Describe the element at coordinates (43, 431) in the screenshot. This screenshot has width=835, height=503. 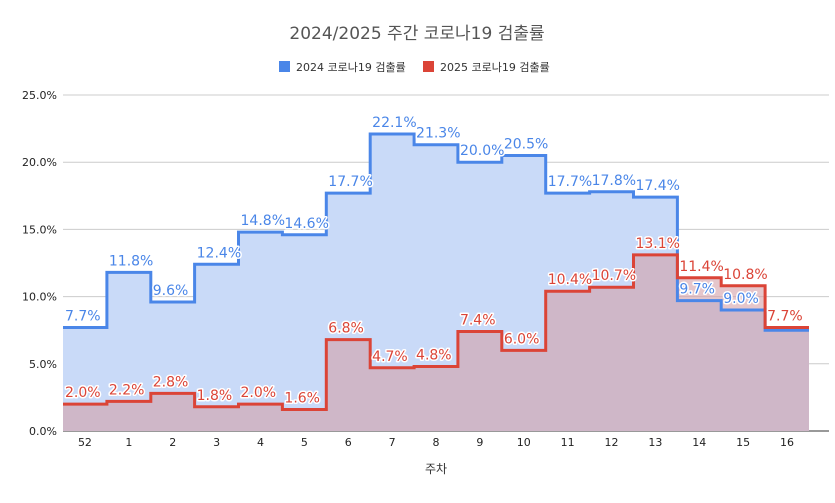
I see `y-tick-label: 0.0%` at that location.